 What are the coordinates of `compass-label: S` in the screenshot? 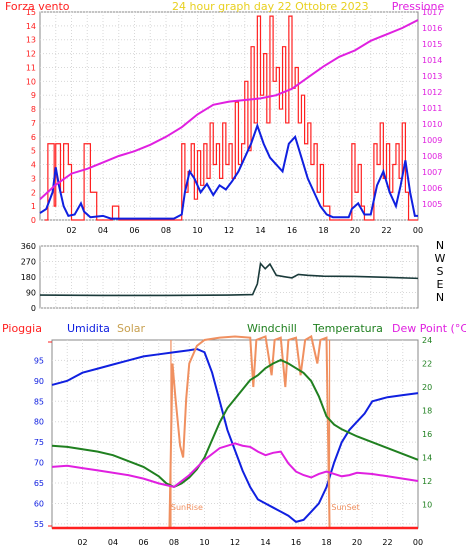 It's located at (440, 271).